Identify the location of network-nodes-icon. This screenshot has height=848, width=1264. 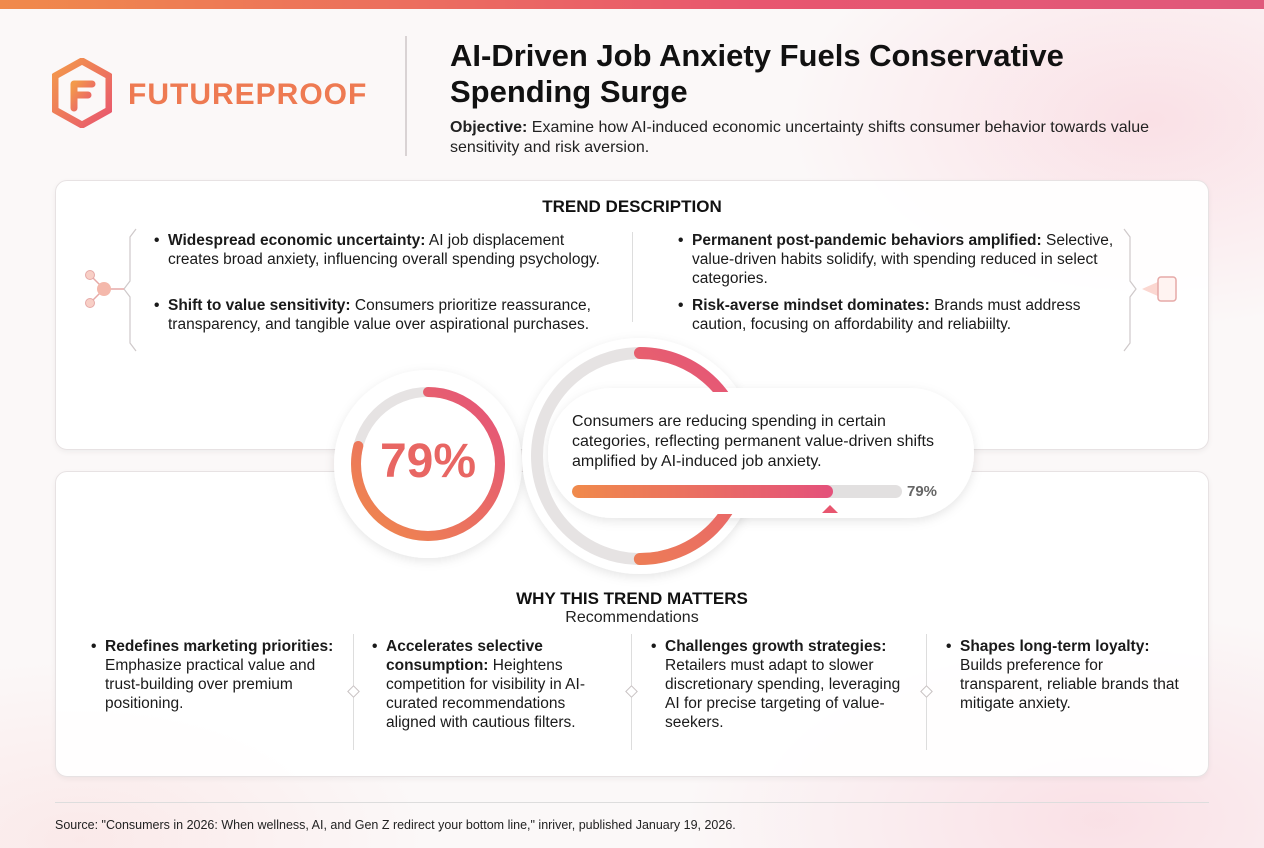
(111, 290).